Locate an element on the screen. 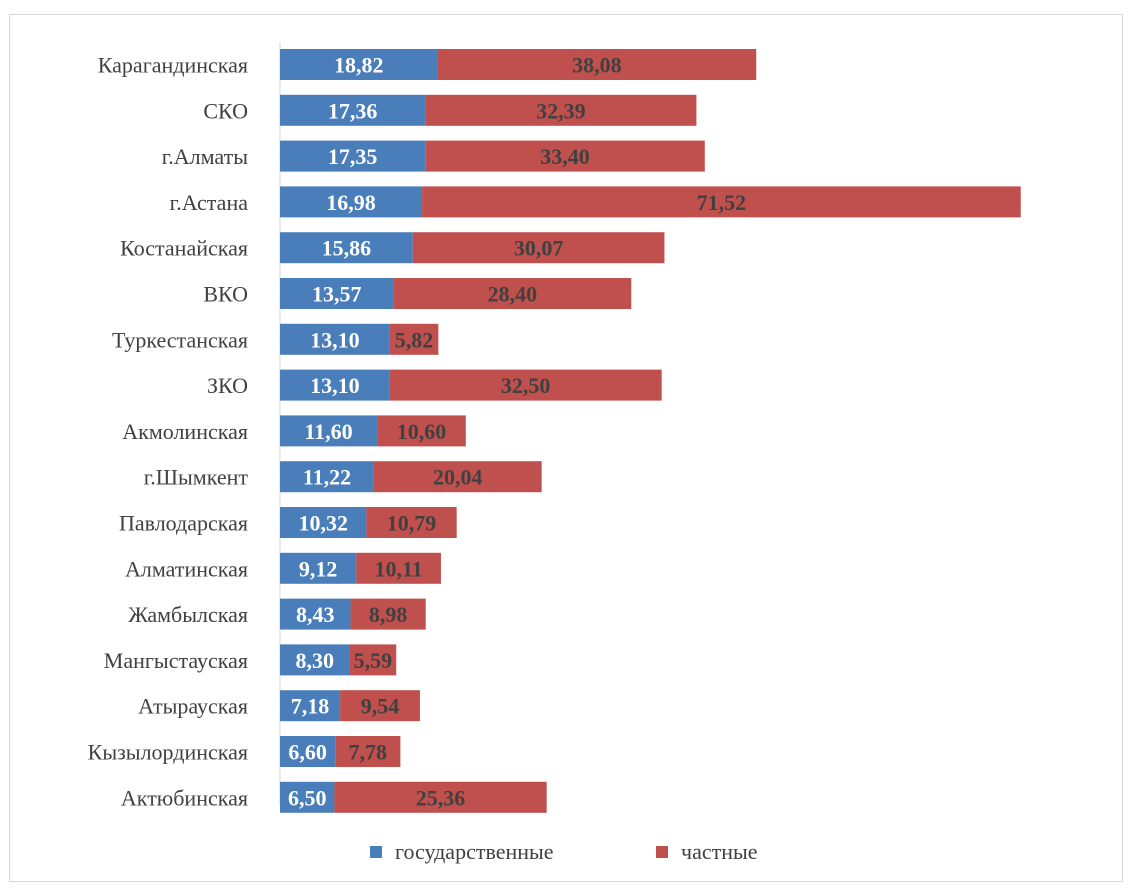  data-label-gosudarstvennye: 16,98 is located at coordinates (351, 202).